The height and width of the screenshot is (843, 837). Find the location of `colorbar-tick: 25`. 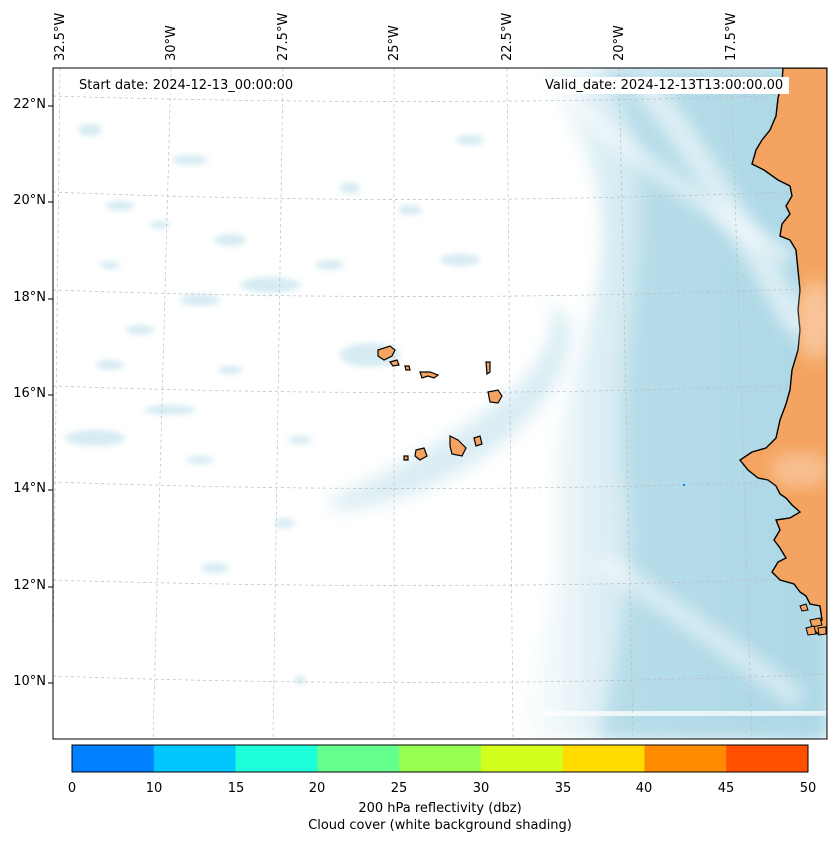

colorbar-tick: 25 is located at coordinates (399, 788).